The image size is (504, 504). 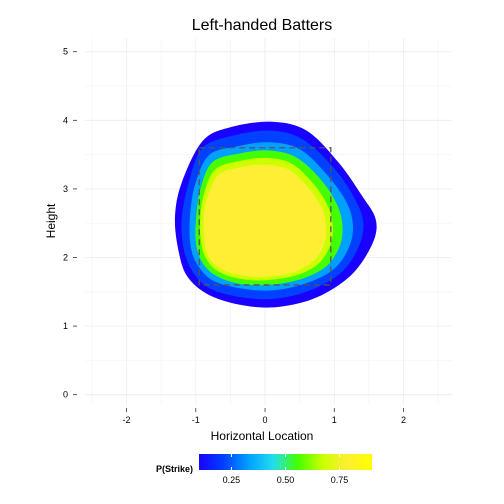 What do you see at coordinates (65, 52) in the screenshot?
I see `y-tick-label: 5` at bounding box center [65, 52].